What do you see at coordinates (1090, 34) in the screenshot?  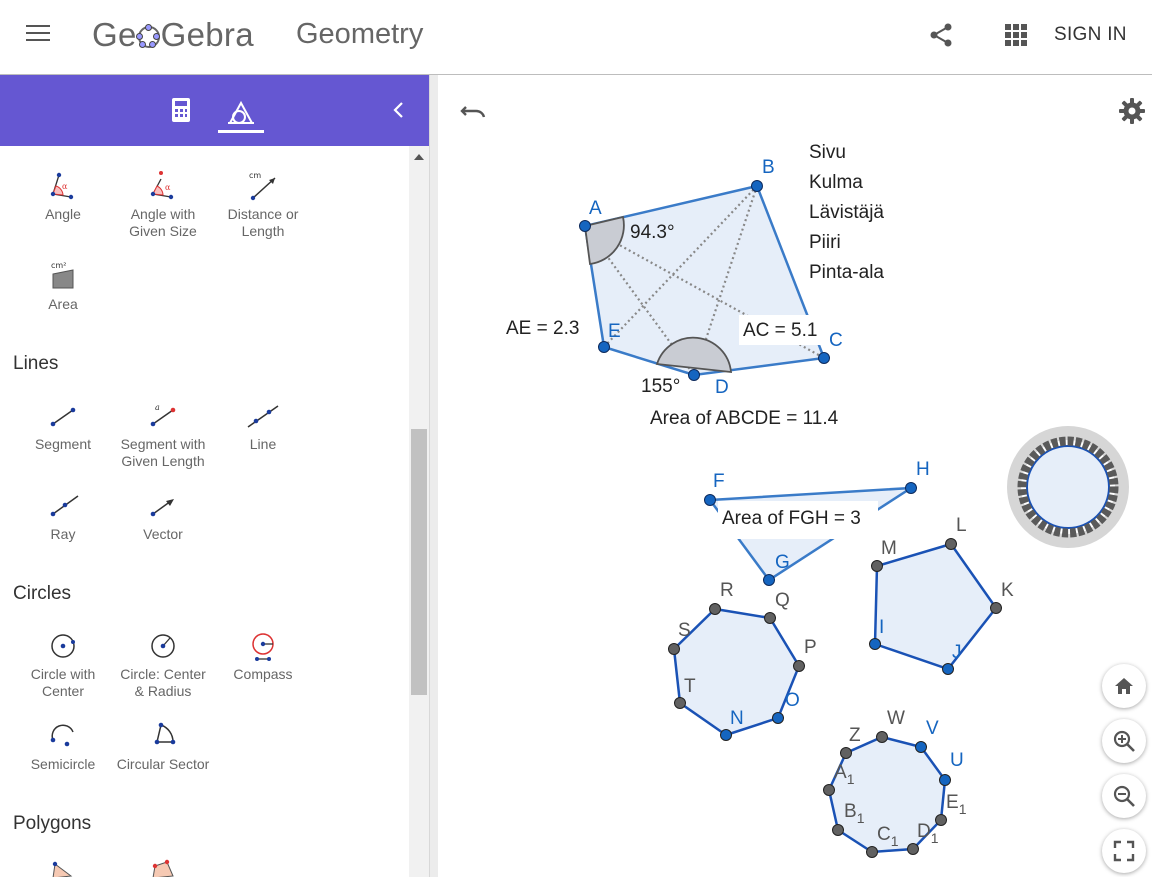 I see `sign-in-button: SIGN IN` at bounding box center [1090, 34].